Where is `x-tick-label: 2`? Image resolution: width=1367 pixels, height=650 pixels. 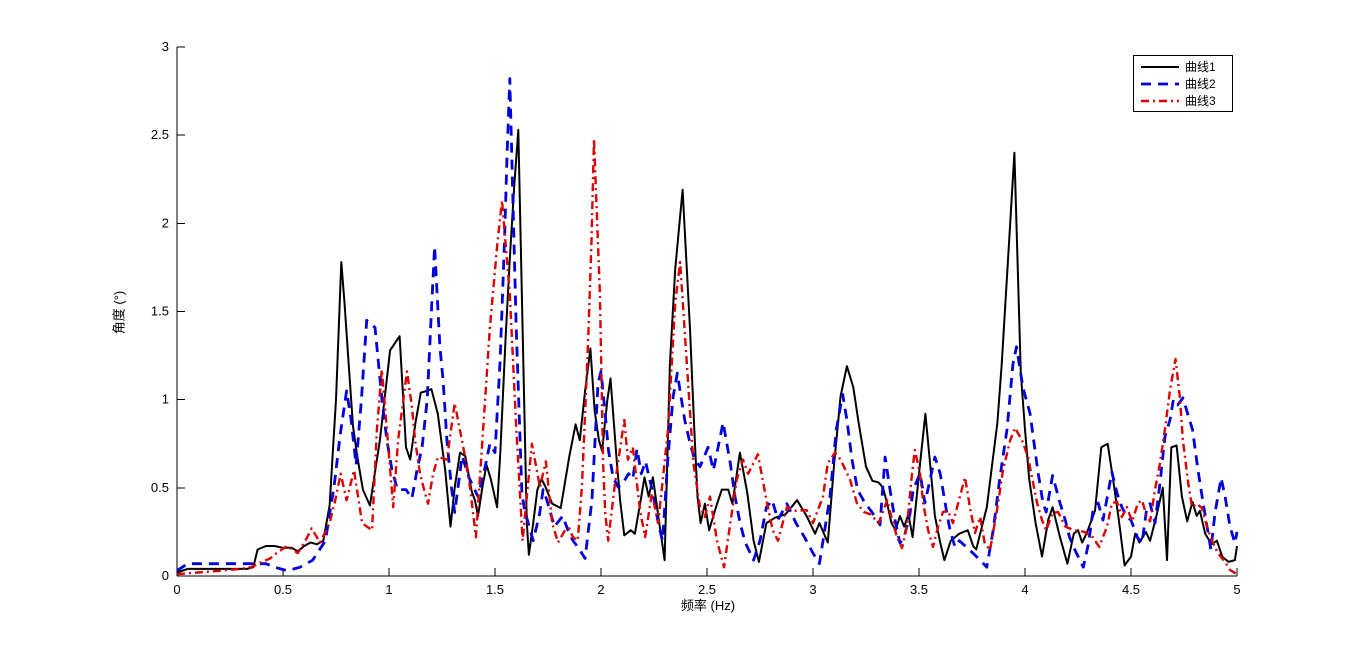
x-tick-label: 2 is located at coordinates (600, 589).